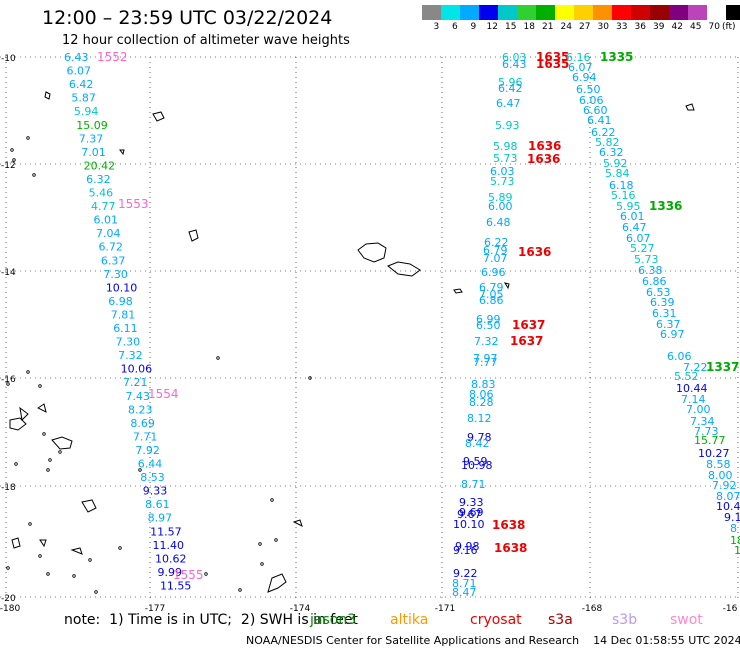  What do you see at coordinates (8, 166) in the screenshot?
I see `y-tick-label: -12` at bounding box center [8, 166].